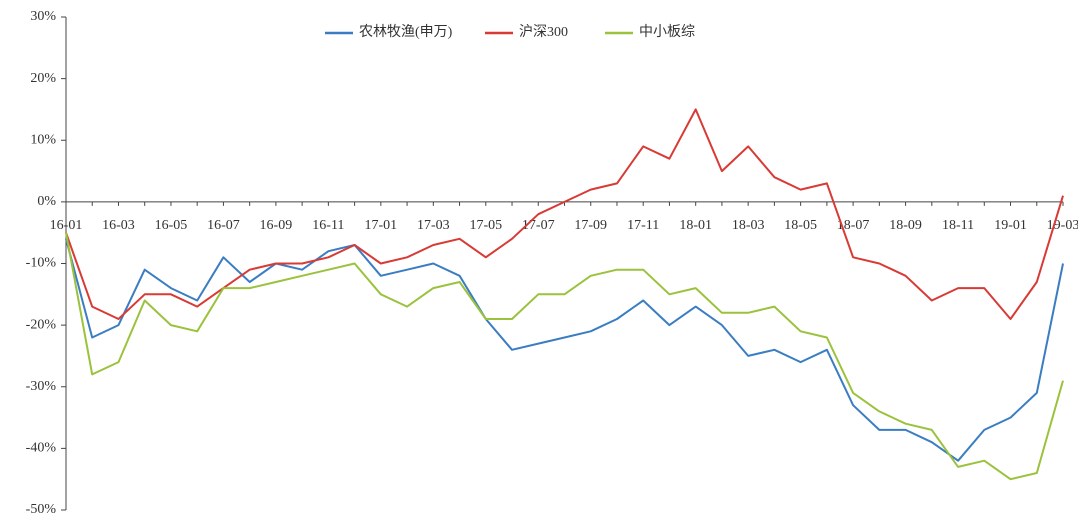  Describe the element at coordinates (66, 225) in the screenshot. I see `x-tick-label: 16-01` at that location.